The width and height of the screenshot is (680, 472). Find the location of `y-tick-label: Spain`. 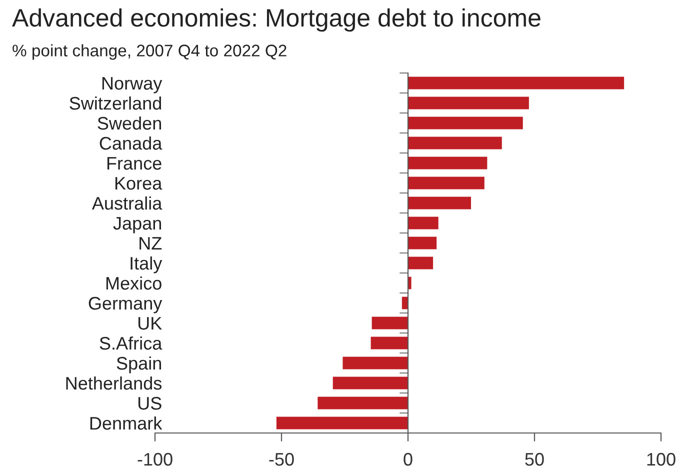

y-tick-label: Spain is located at coordinates (138, 365).